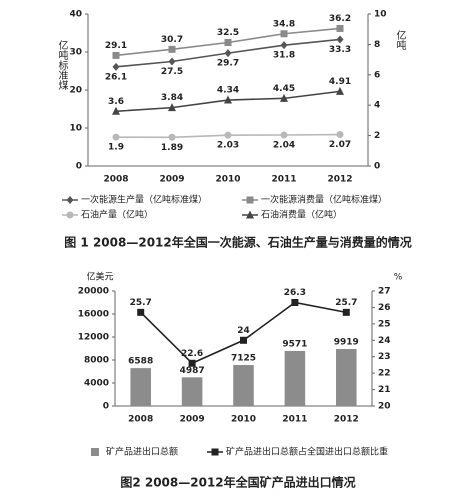 This screenshot has height=496, width=476. What do you see at coordinates (228, 146) in the screenshot?
I see `value-label: 2.03` at bounding box center [228, 146].